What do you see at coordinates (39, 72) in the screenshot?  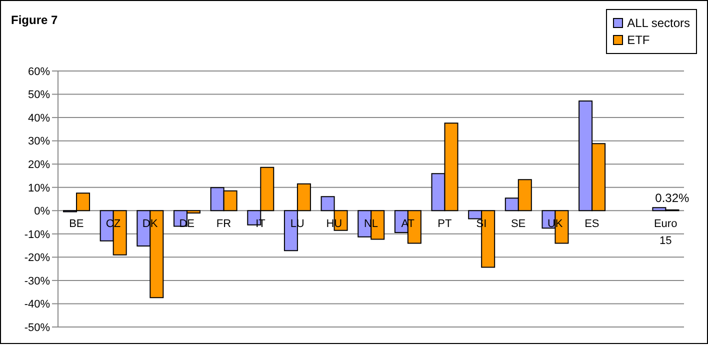 I see `y-tick-label: 60%` at bounding box center [39, 72].